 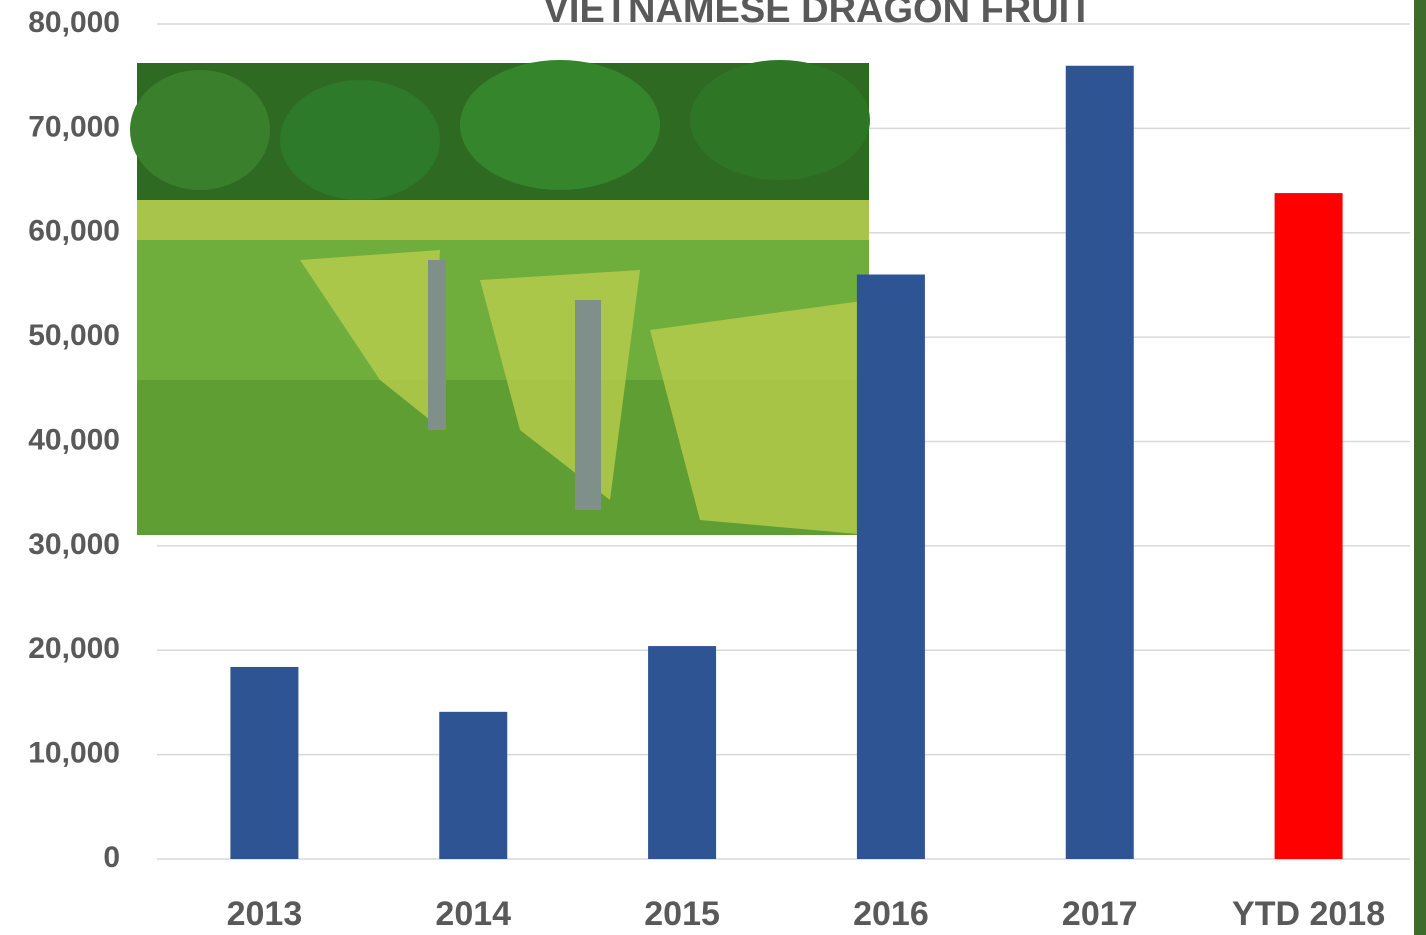 I want to click on x-tick-label: 2017, so click(x=1100, y=914).